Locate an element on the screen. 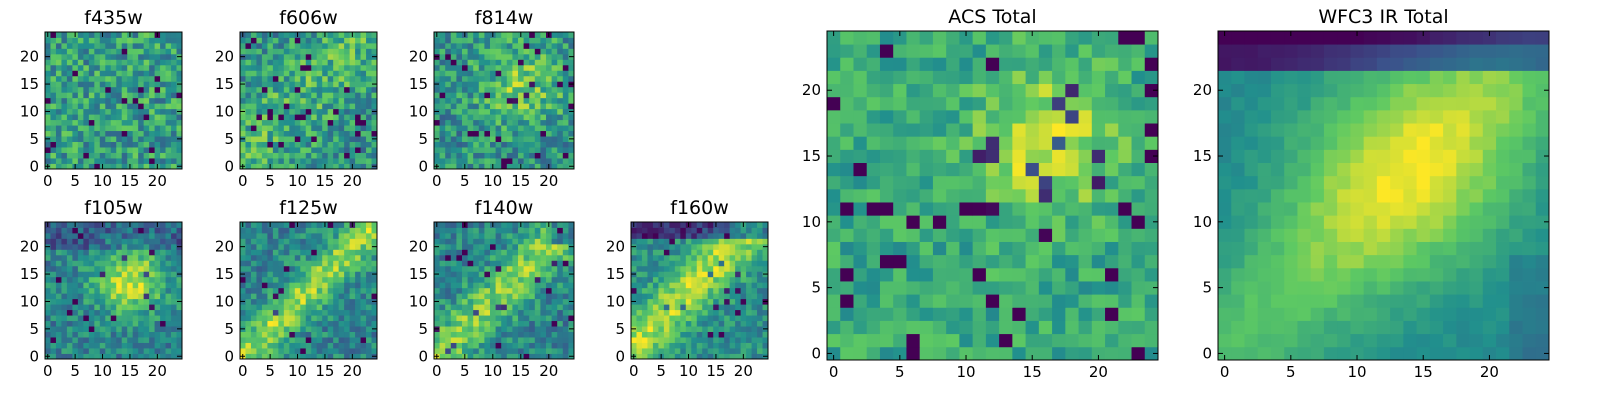  y-tick-label: 15 is located at coordinates (224, 84).